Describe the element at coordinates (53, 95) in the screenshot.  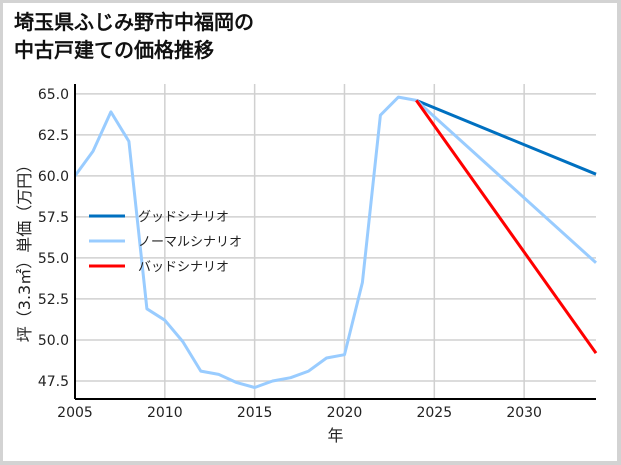
I see `y-tick-label: 65.0` at that location.